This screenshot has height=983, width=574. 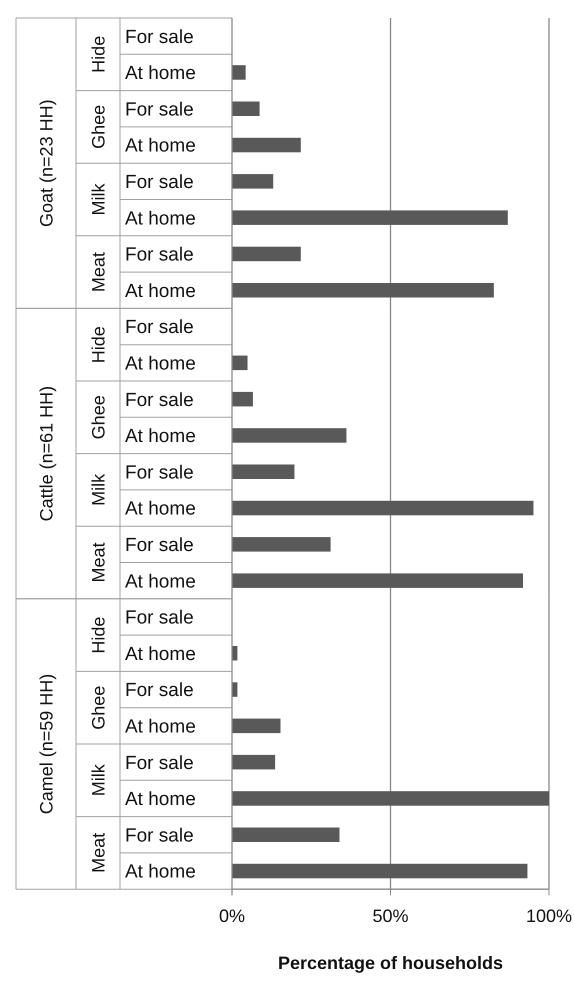 I want to click on x-axis-title: Percentage of households, so click(x=391, y=963).